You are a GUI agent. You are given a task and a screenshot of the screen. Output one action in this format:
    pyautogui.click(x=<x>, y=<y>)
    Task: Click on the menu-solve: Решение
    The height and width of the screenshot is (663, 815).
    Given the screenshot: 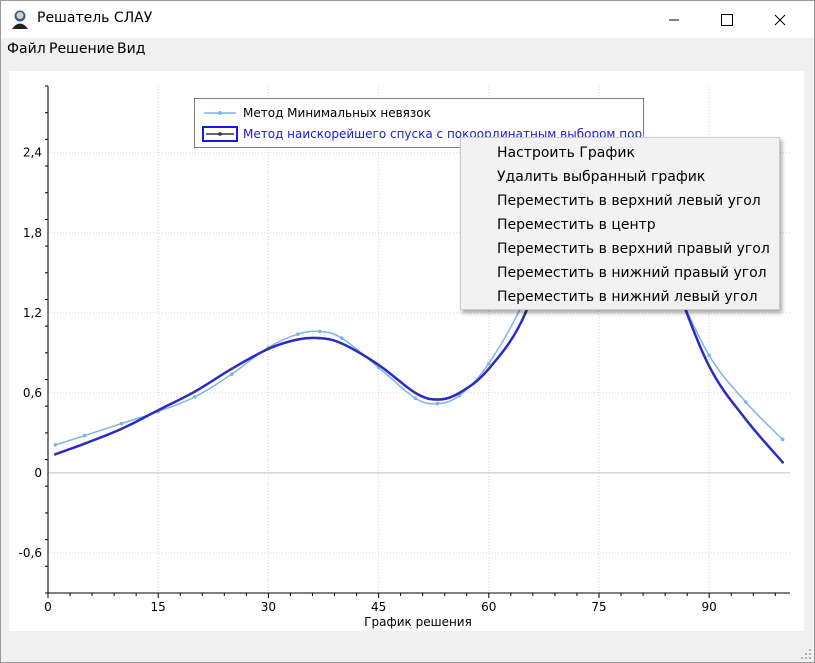 What is the action you would take?
    pyautogui.click(x=82, y=49)
    